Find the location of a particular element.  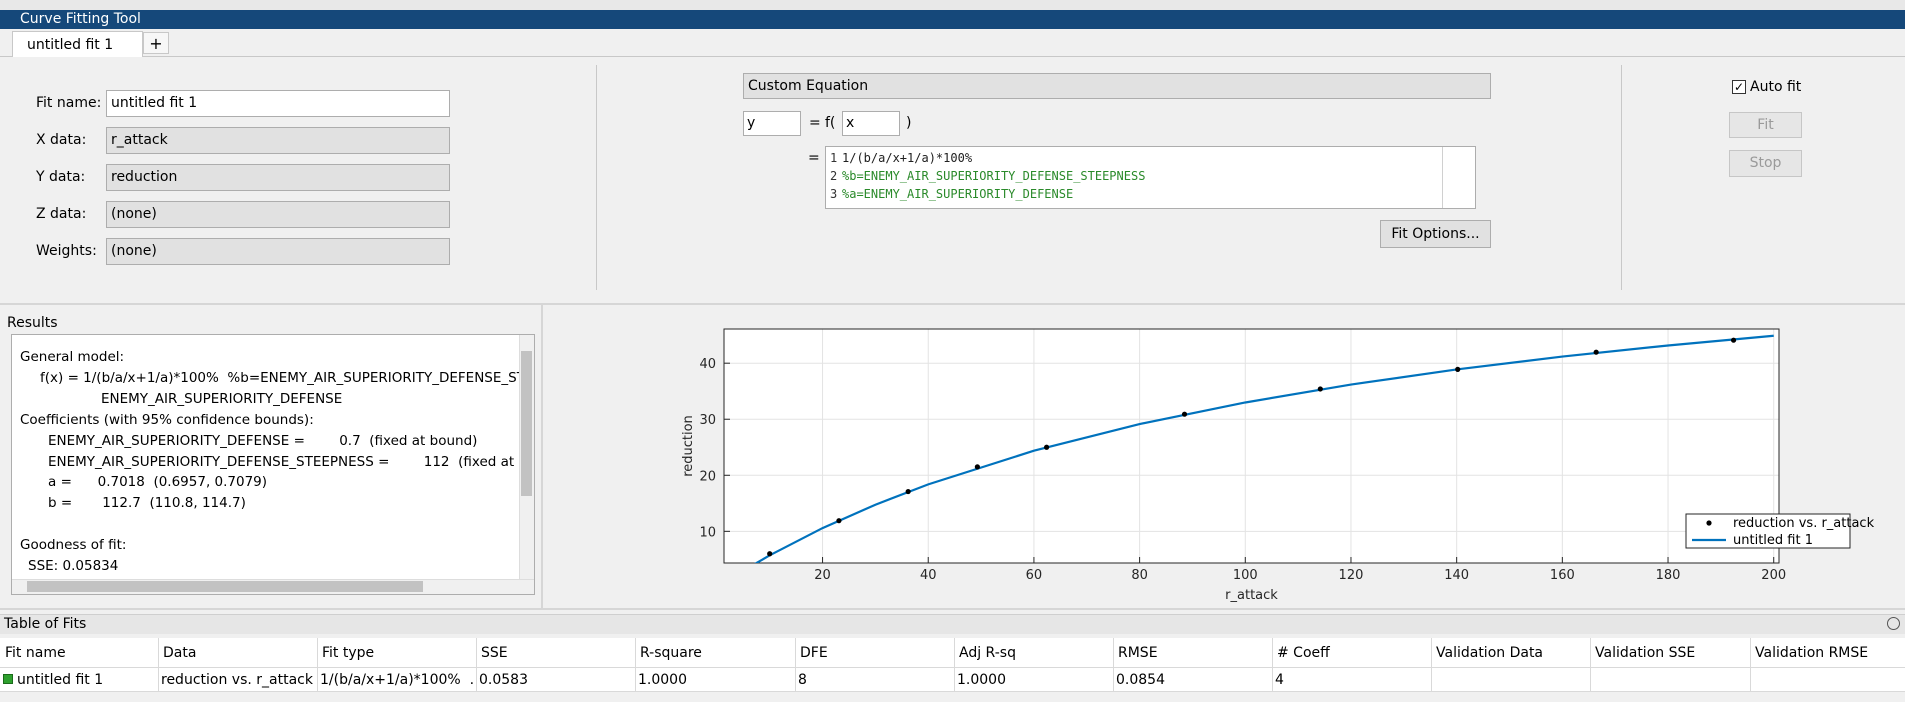

x-tick-label: 120 is located at coordinates (1351, 575).